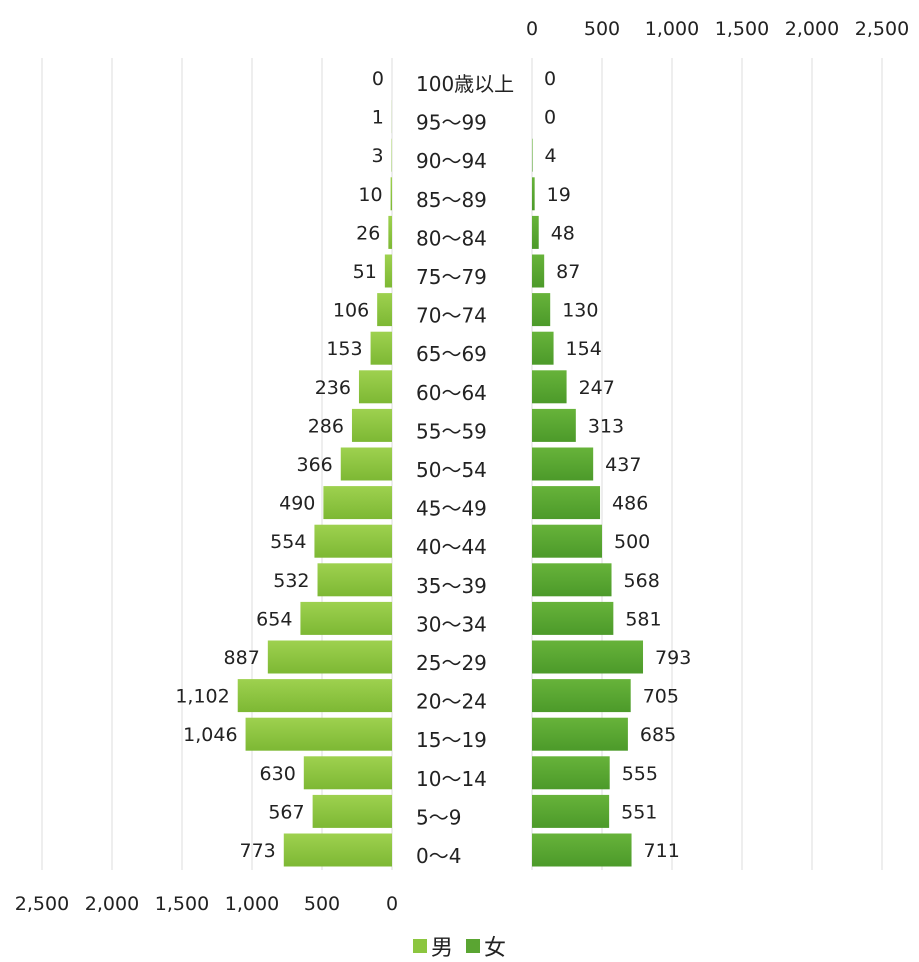  Describe the element at coordinates (559, 195) in the screenshot. I see `data-label-female: 19` at that location.